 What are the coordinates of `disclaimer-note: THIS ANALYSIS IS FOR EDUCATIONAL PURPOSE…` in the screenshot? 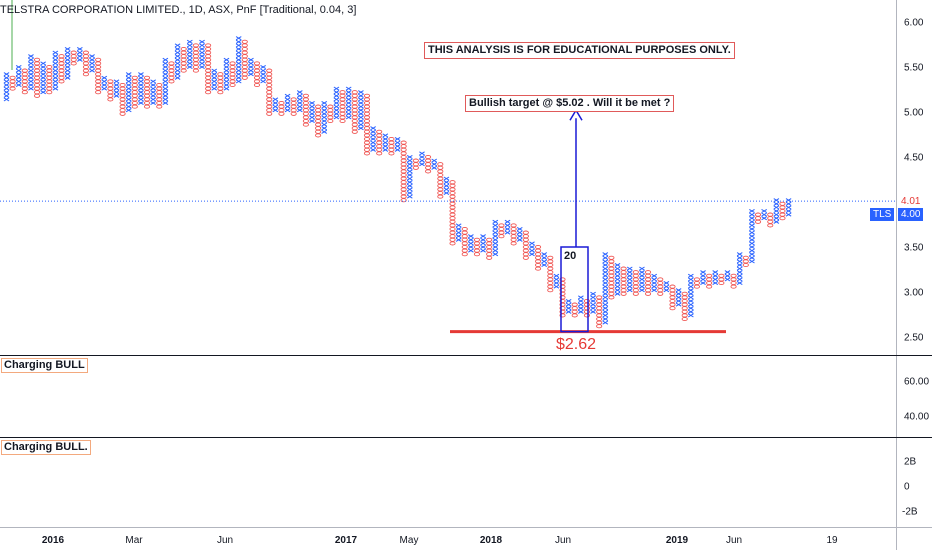 It's located at (579, 50).